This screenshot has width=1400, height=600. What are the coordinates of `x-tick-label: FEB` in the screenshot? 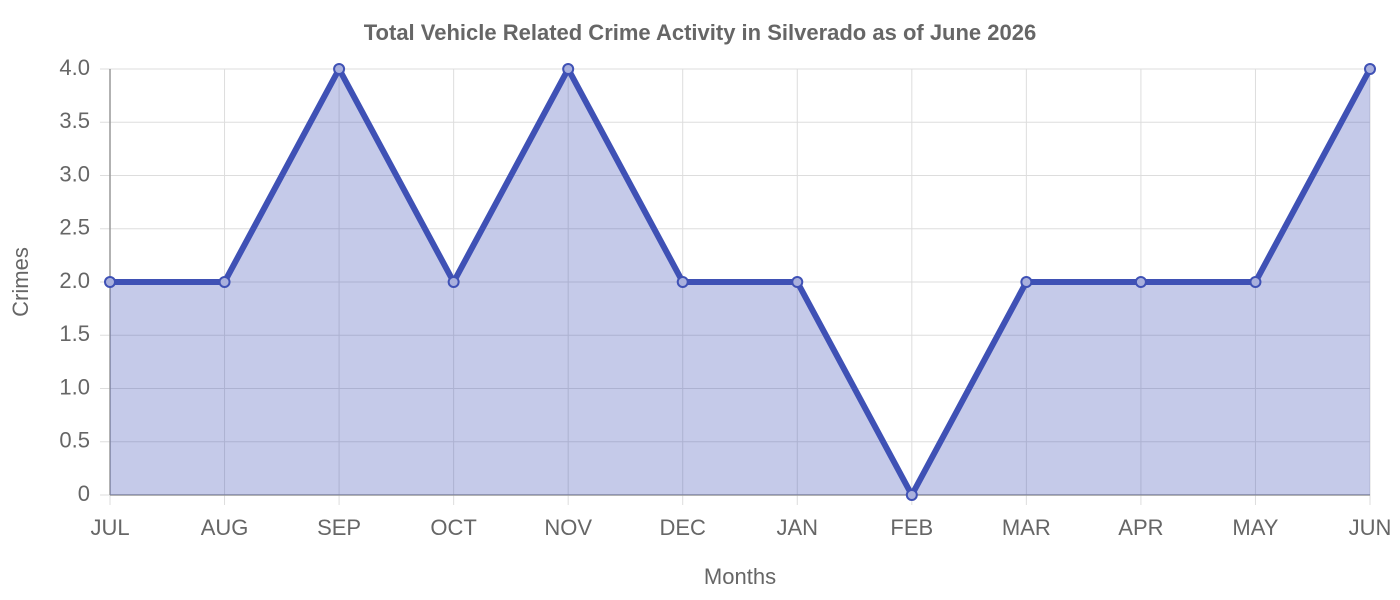 It's located at (911, 527).